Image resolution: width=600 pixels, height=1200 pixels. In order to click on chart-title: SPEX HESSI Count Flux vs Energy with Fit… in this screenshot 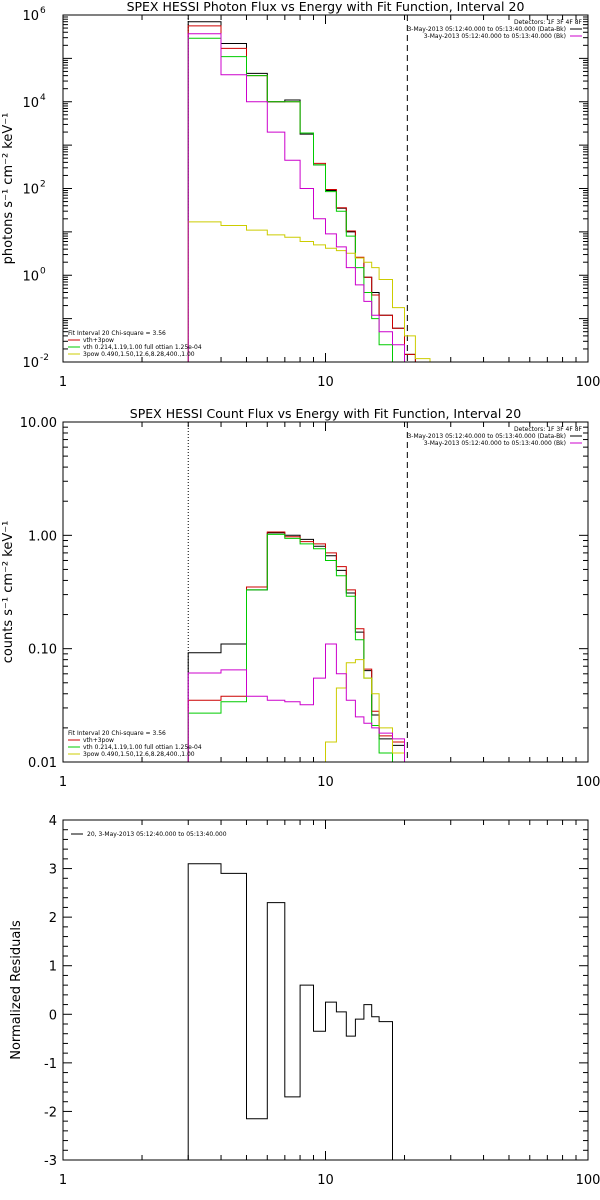, I will do `click(325, 413)`.